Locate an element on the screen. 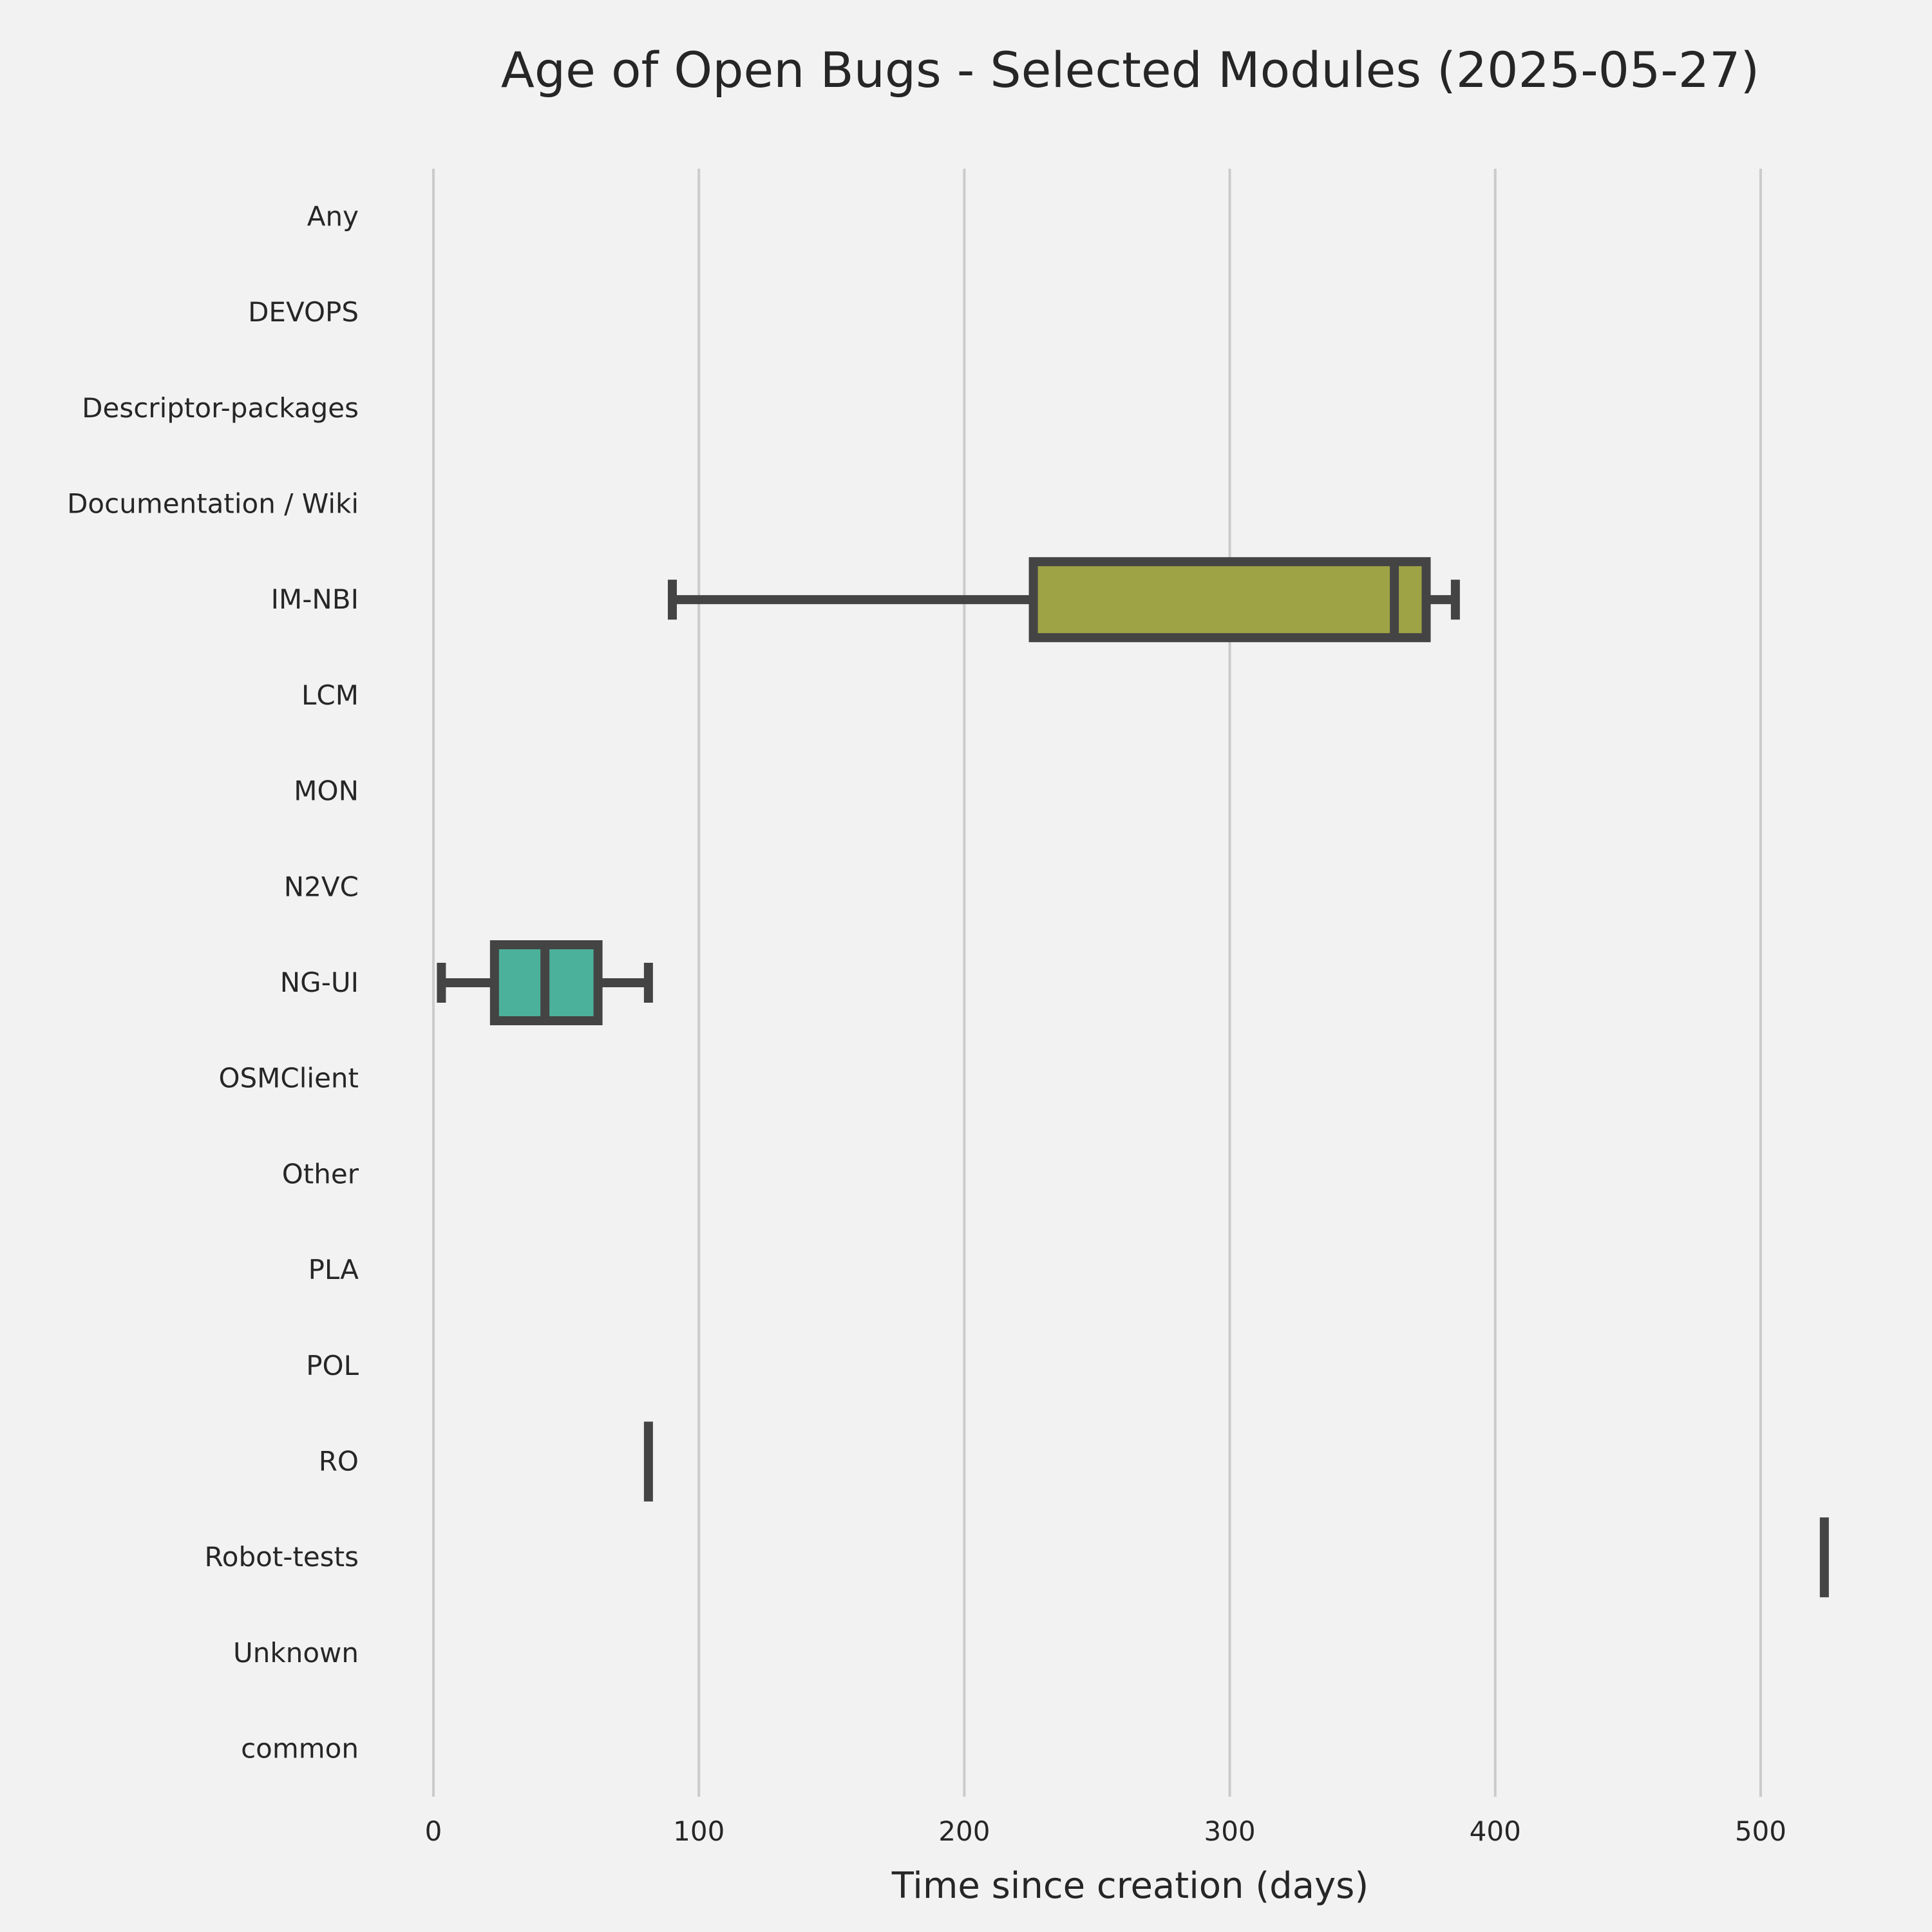 The height and width of the screenshot is (1932, 1932). y-tick-label: Other is located at coordinates (320, 1173).